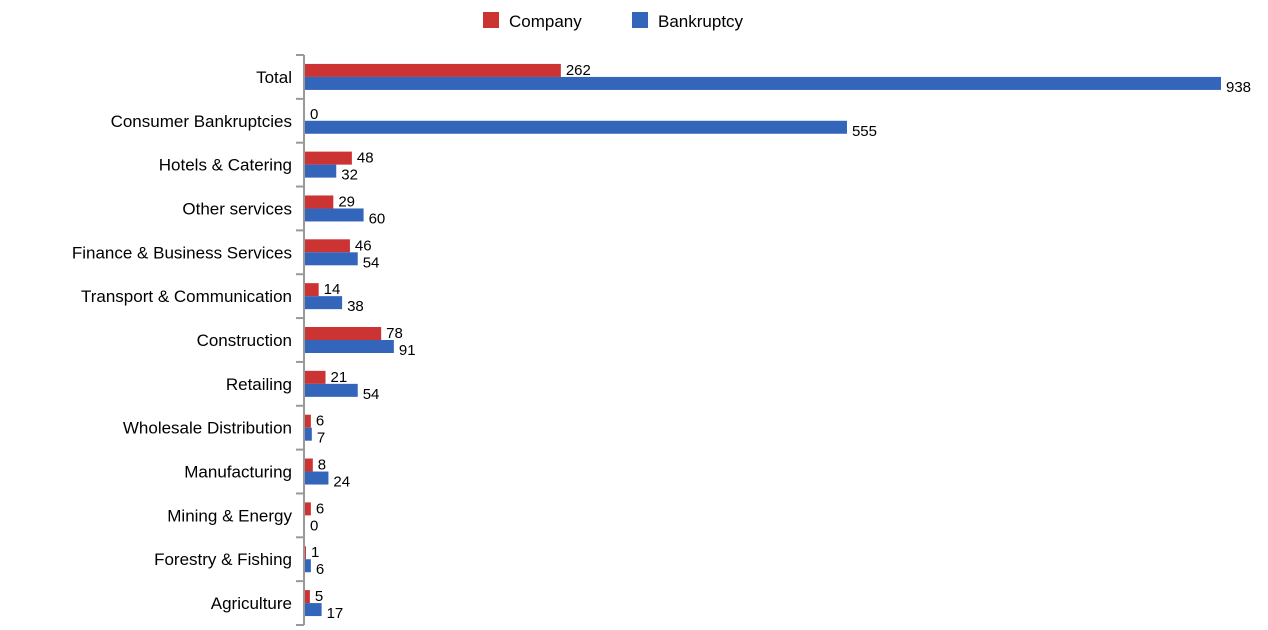 The image size is (1268, 630). Describe the element at coordinates (407, 350) in the screenshot. I see `data-label-bankruptcy: 91` at that location.